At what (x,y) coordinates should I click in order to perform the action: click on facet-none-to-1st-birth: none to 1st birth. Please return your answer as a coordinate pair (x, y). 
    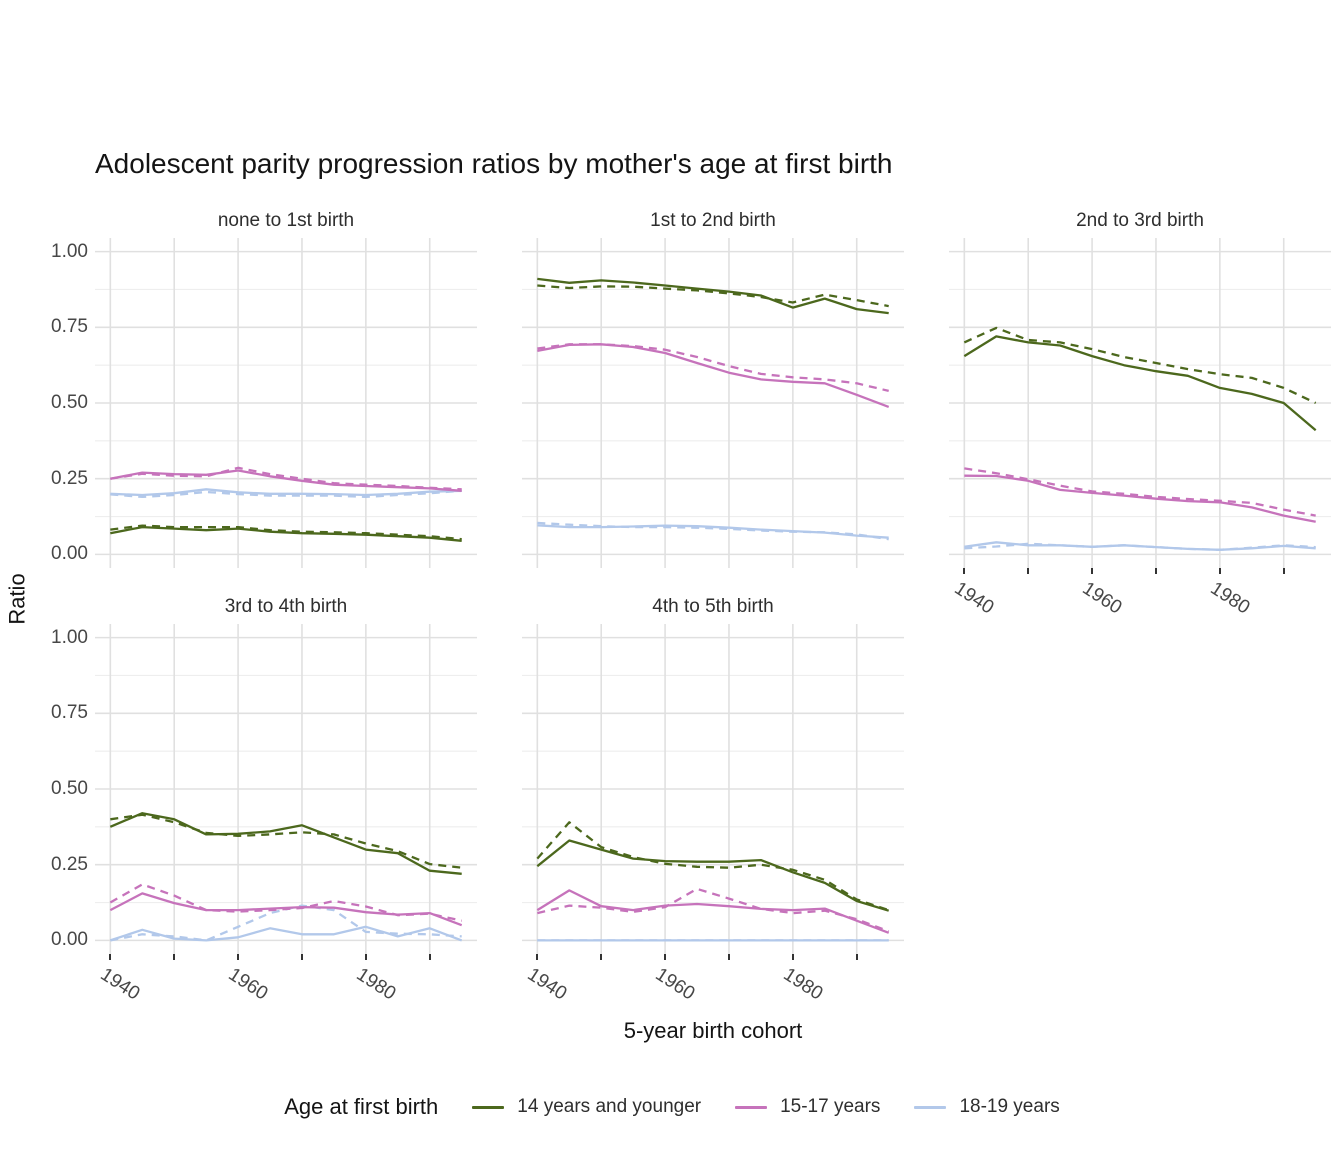
    Looking at the image, I should click on (286, 419).